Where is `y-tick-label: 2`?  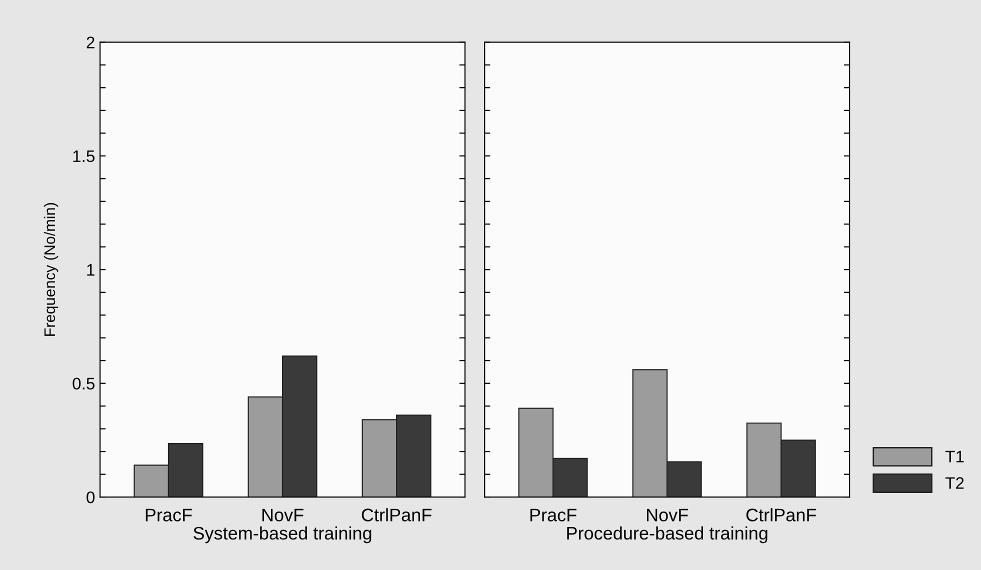 y-tick-label: 2 is located at coordinates (90, 42).